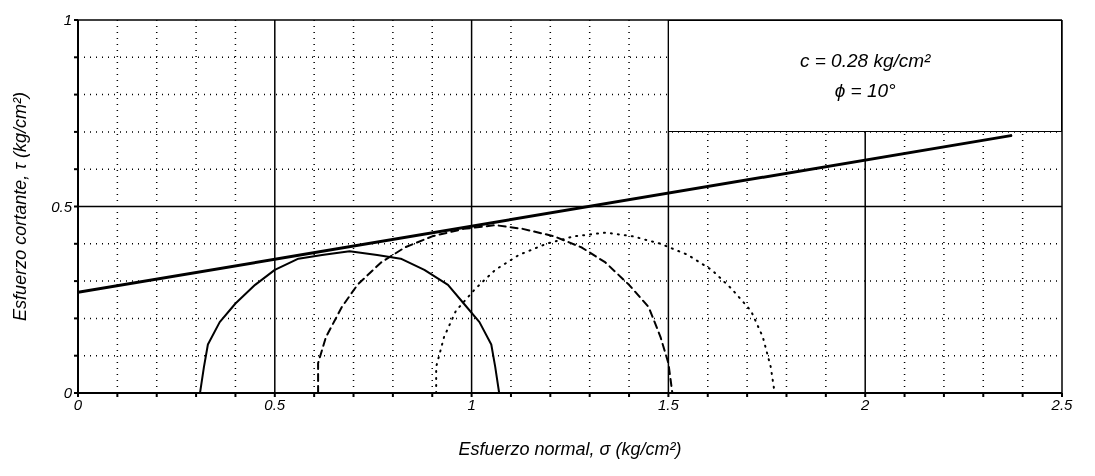 The height and width of the screenshot is (476, 1095). I want to click on x-tick-label: 2, so click(865, 404).